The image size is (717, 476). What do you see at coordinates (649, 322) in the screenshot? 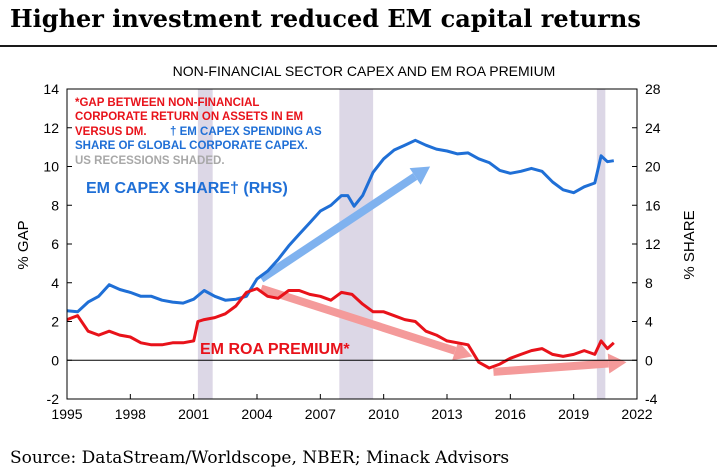
I see `y-right-tick-label: 4` at bounding box center [649, 322].